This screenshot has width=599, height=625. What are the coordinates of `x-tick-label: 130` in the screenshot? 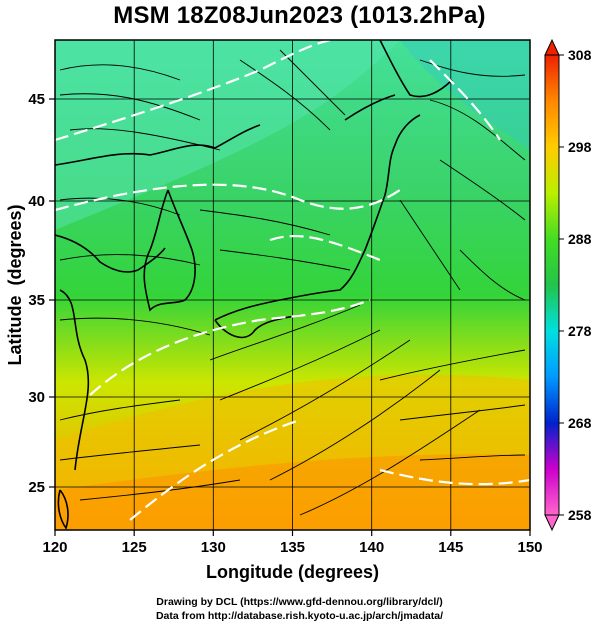 It's located at (213, 547).